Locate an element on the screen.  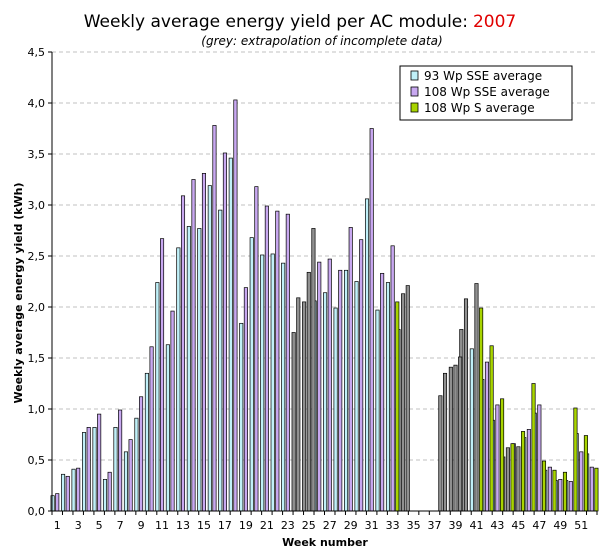
y-axis-title: Weekly average energy yield (kWh) is located at coordinates (18, 292).